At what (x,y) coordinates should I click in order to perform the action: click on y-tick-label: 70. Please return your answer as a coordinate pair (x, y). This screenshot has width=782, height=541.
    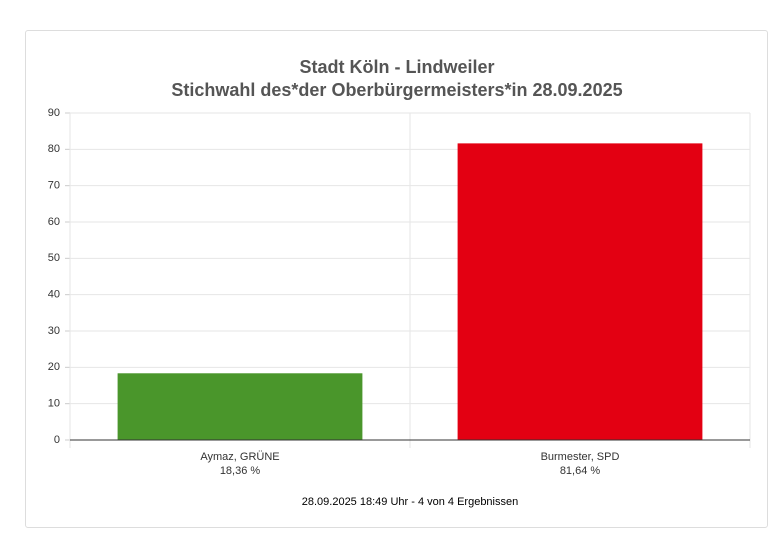
    Looking at the image, I should click on (54, 186).